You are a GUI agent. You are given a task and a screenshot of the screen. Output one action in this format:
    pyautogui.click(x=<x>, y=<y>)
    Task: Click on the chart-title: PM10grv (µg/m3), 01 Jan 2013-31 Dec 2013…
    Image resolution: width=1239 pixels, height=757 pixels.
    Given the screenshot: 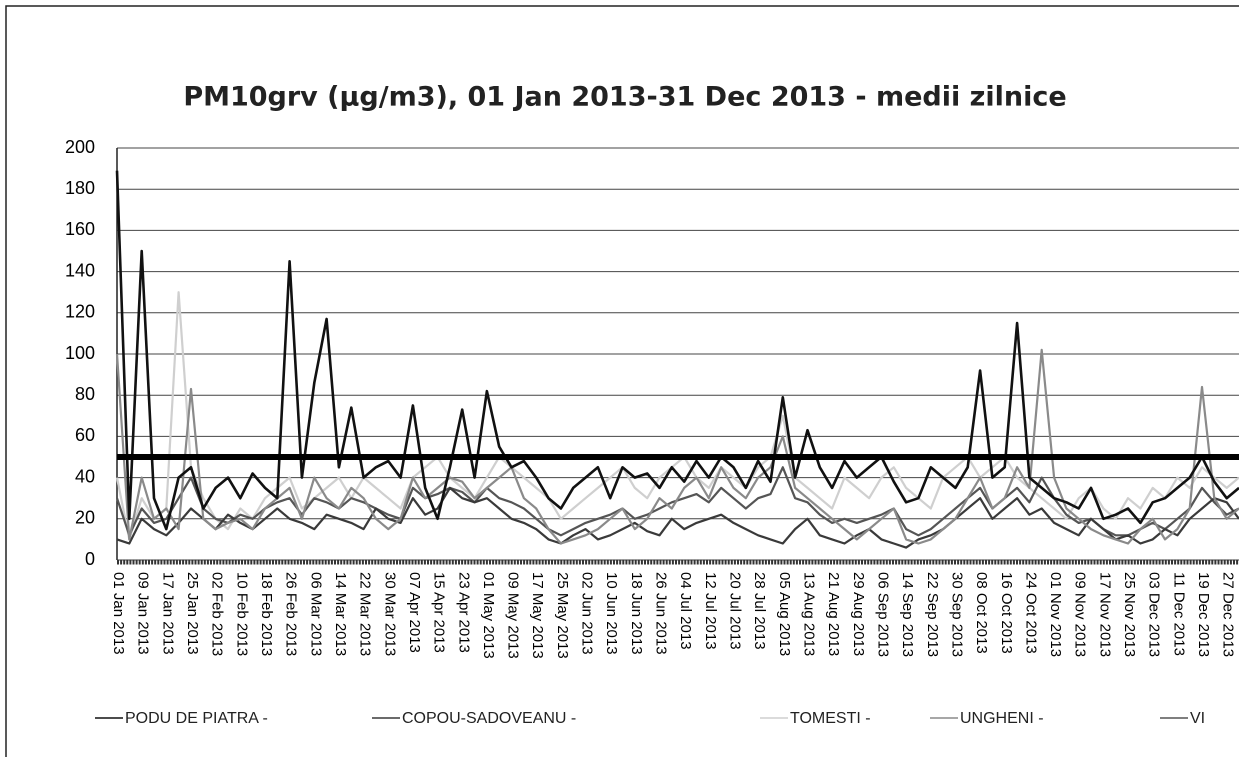 What is the action you would take?
    pyautogui.click(x=624, y=97)
    